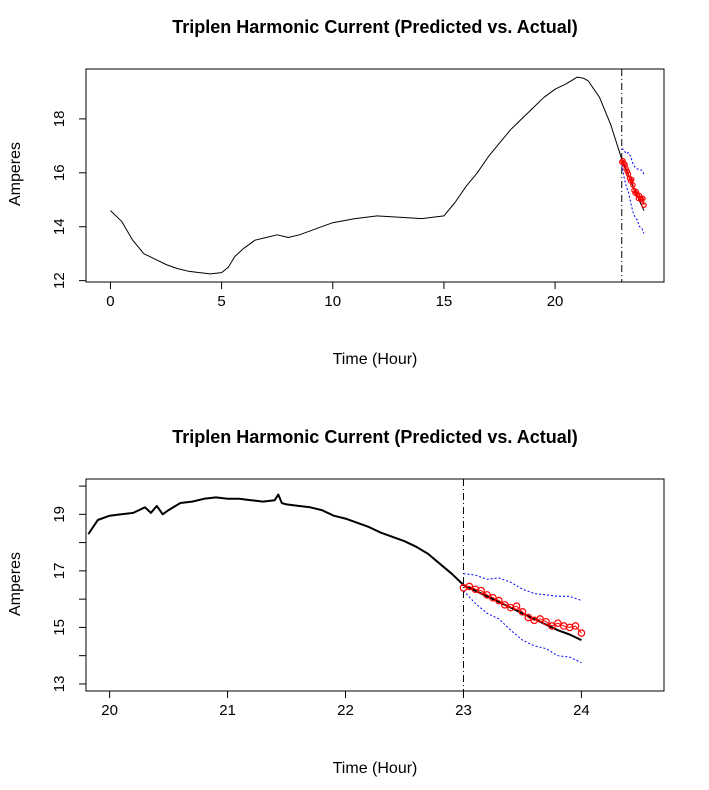  I want to click on series-predicted-line, so click(522, 609).